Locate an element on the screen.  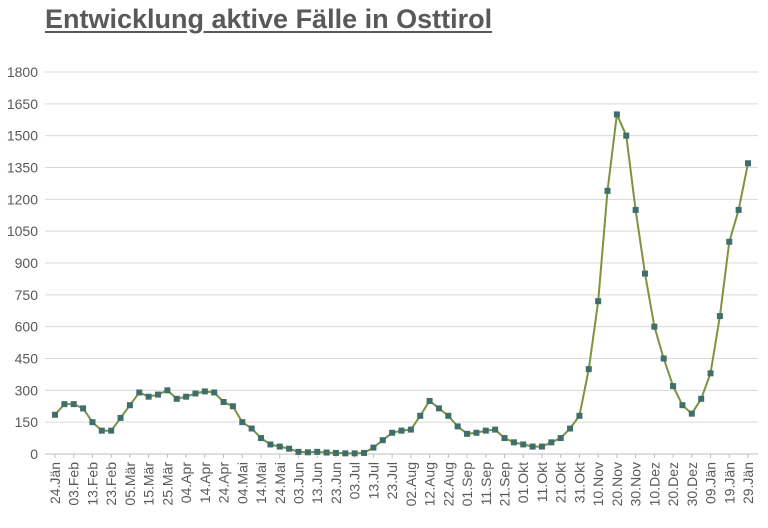
x-tick-label: 10.Dez is located at coordinates (654, 484).